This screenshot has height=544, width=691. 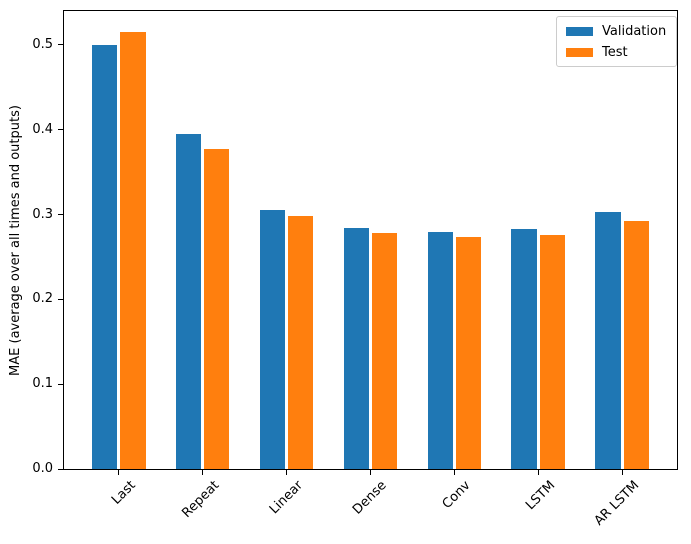 What do you see at coordinates (457, 495) in the screenshot?
I see `x-tick-label: Conv` at bounding box center [457, 495].